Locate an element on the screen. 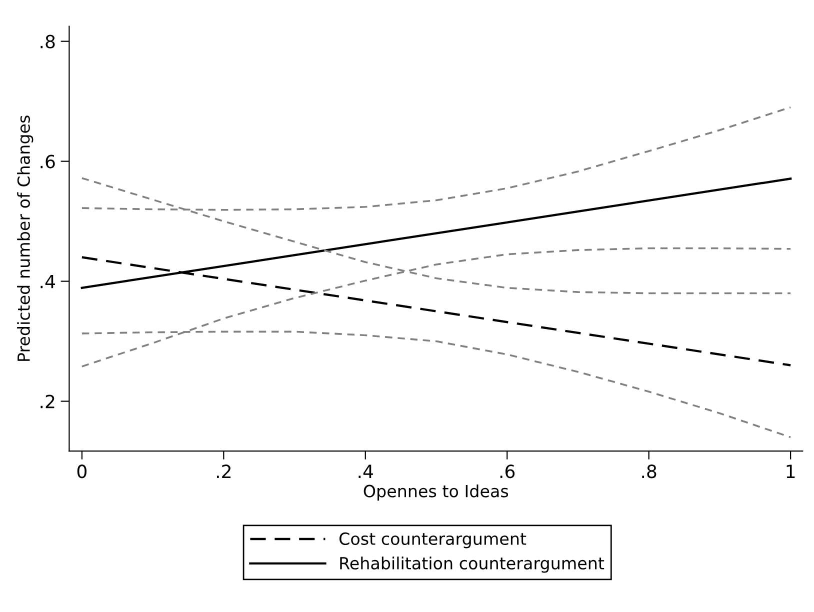 The image size is (814, 612). x-axis-title: Opennes to Ideas is located at coordinates (436, 492).